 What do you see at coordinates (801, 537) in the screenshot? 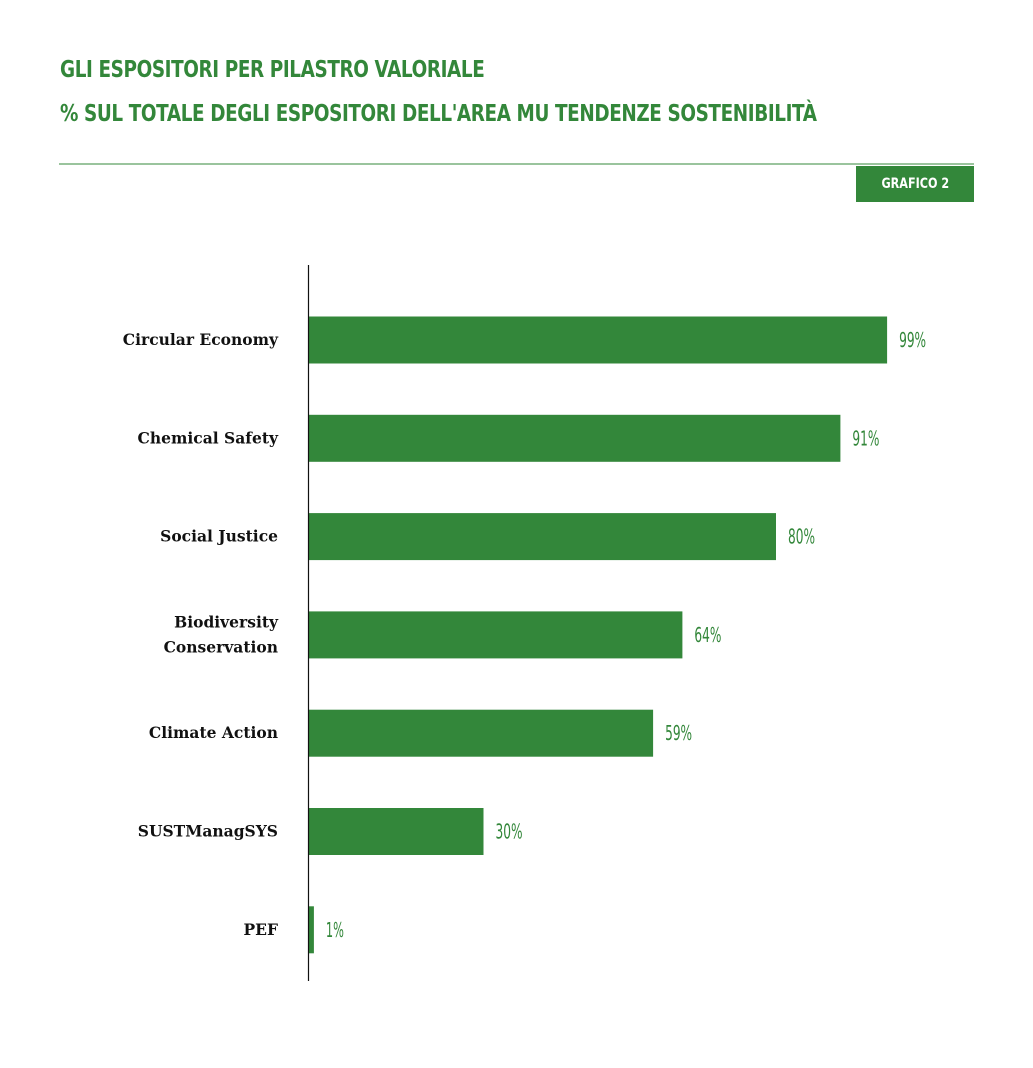
I see `value-label-2: 80%` at bounding box center [801, 537].